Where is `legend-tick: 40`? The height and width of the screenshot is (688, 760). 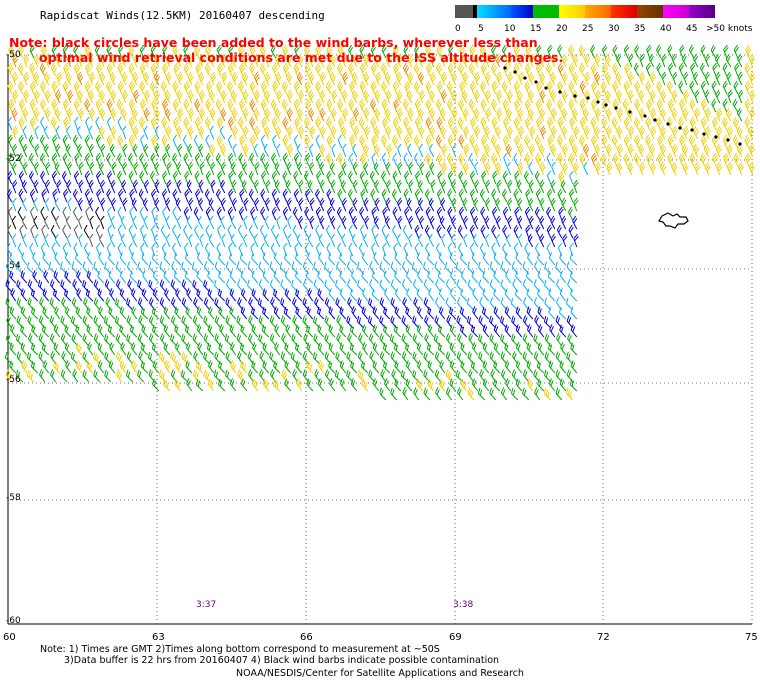
legend-tick: 40 is located at coordinates (666, 29).